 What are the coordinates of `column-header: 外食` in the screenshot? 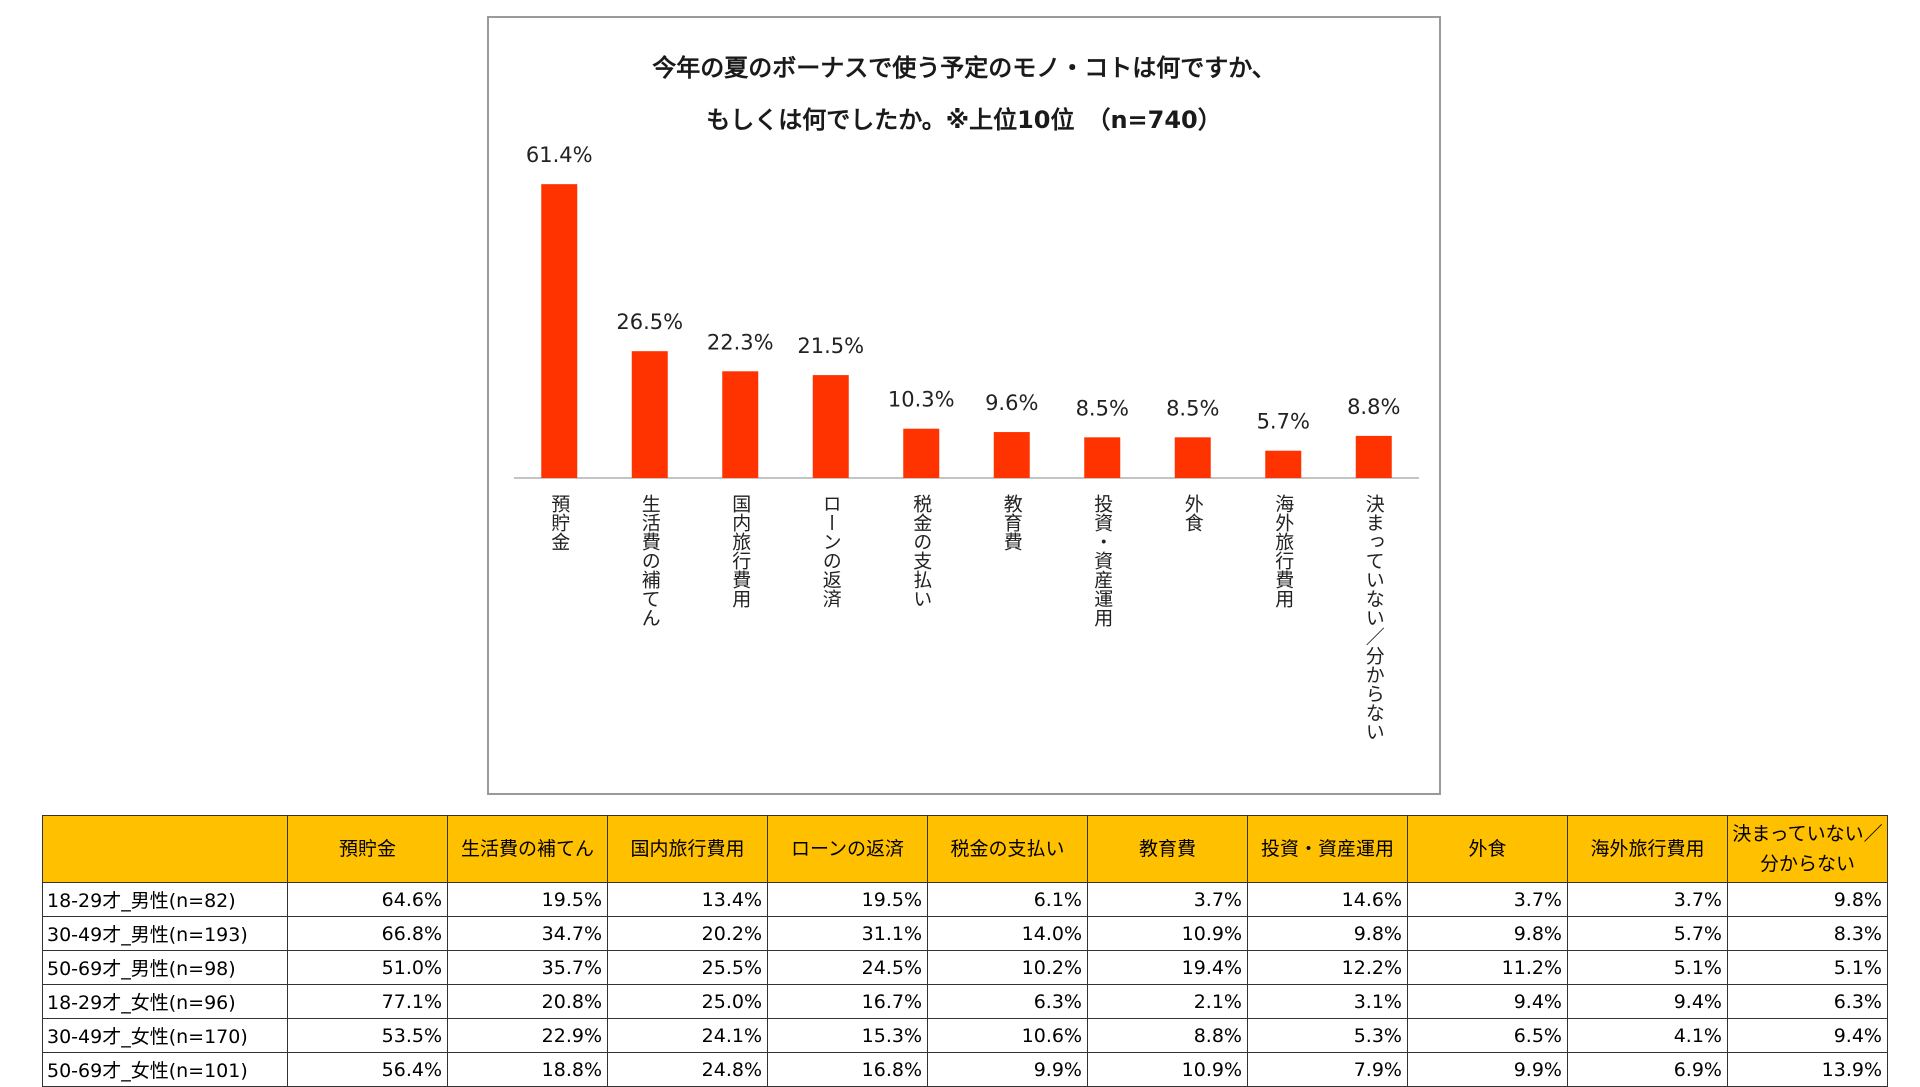 It's located at (1487, 849).